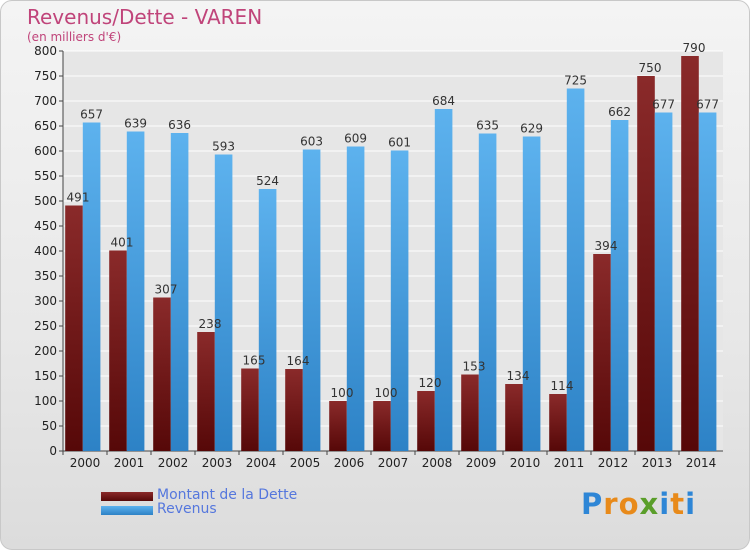 This screenshot has width=750, height=550. I want to click on data-label-revenue: 603, so click(311, 142).